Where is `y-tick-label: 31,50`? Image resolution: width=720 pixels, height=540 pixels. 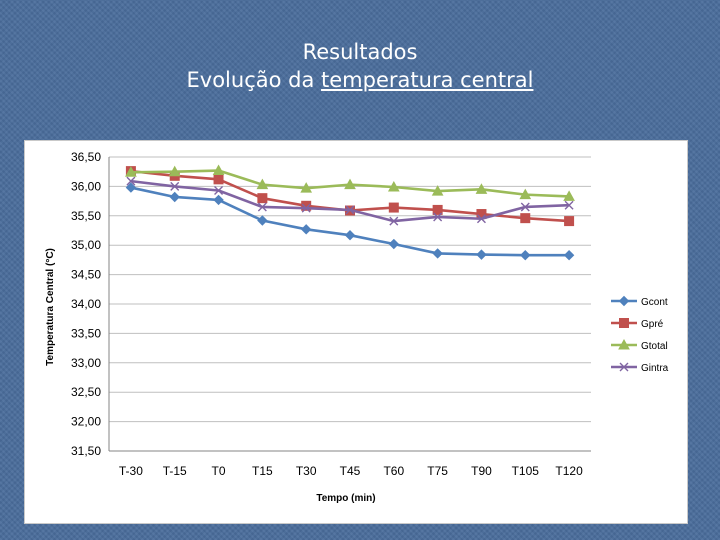
y-tick-label: 31,50 is located at coordinates (86, 451).